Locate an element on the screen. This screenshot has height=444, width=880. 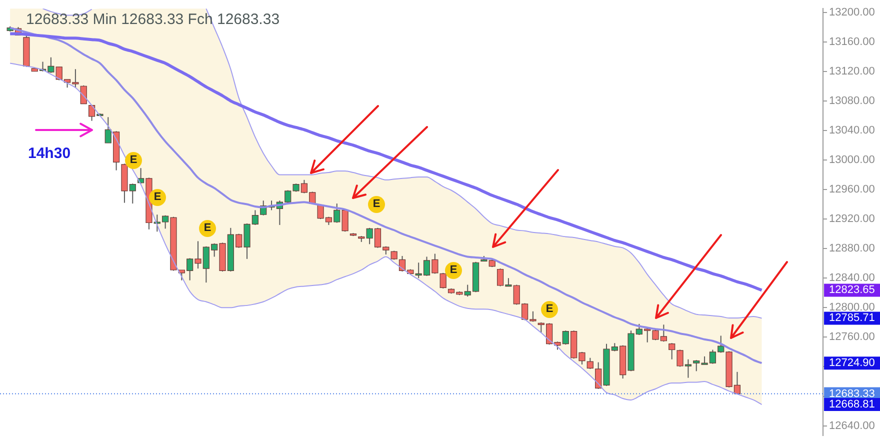
text: 12823.65 is located at coordinates (852, 290).